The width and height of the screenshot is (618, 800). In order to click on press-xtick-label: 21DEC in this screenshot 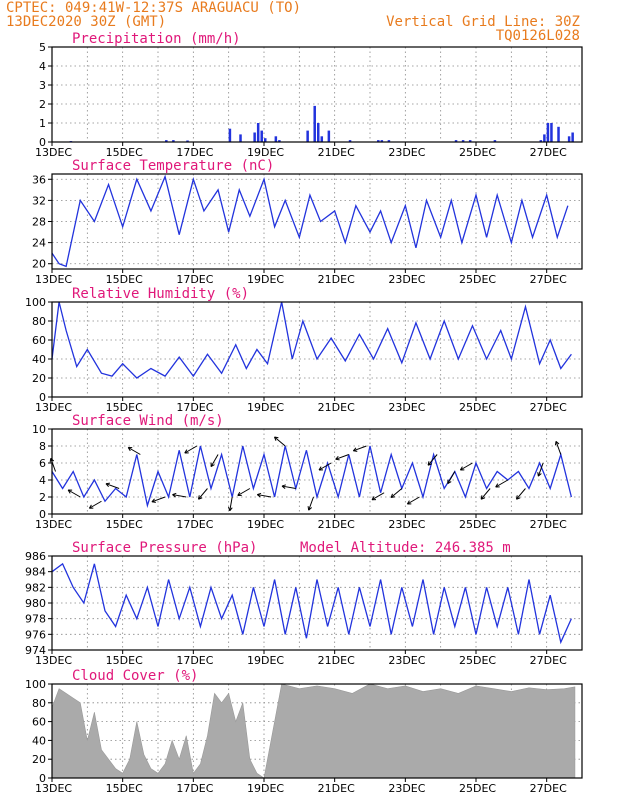, I will do `click(336, 660)`.